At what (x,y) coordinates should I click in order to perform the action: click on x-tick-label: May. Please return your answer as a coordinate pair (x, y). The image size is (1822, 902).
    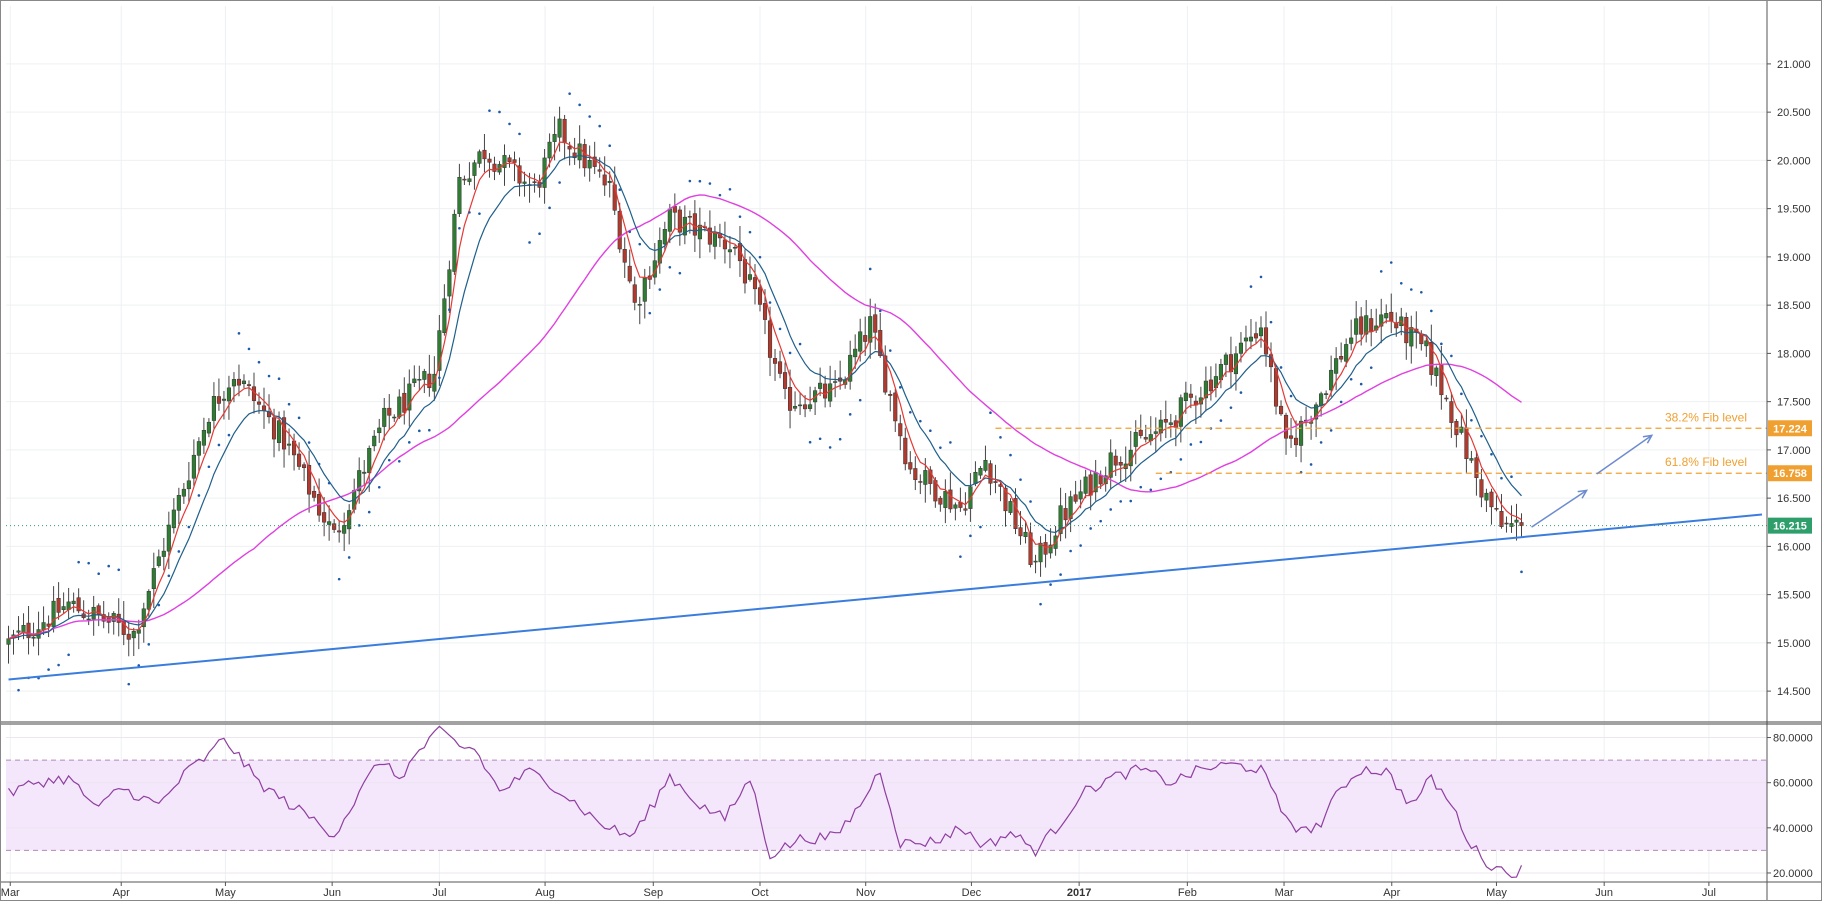
    Looking at the image, I should click on (1496, 893).